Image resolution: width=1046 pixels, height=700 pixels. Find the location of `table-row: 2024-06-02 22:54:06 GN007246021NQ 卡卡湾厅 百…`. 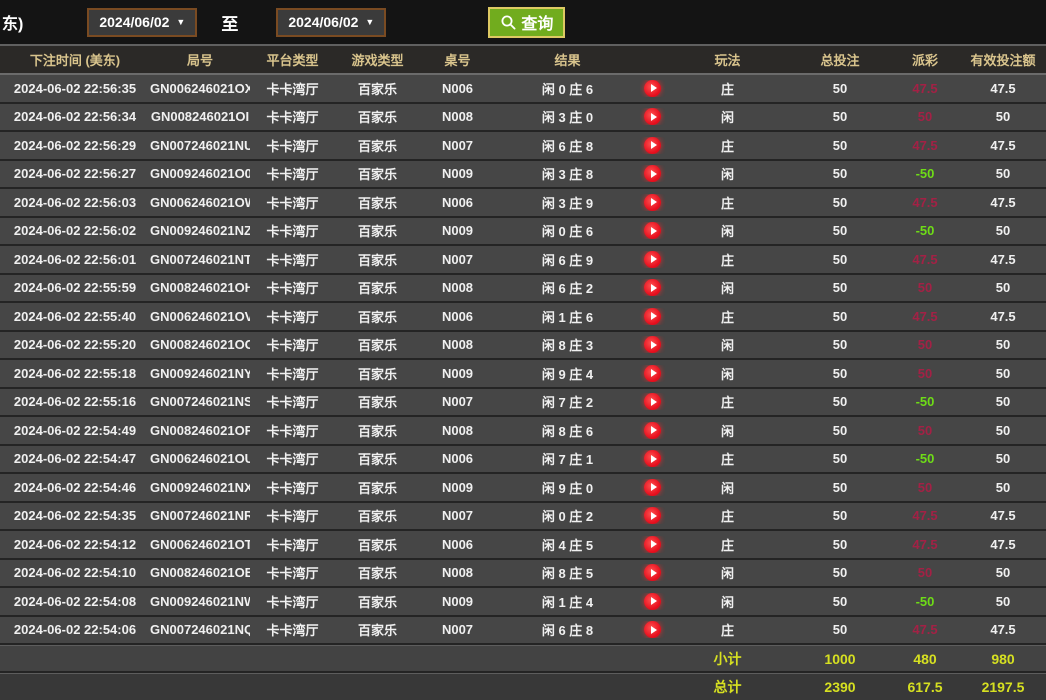

table-row: 2024-06-02 22:54:06 GN007246021NQ 卡卡湾厅 百… is located at coordinates (523, 630).